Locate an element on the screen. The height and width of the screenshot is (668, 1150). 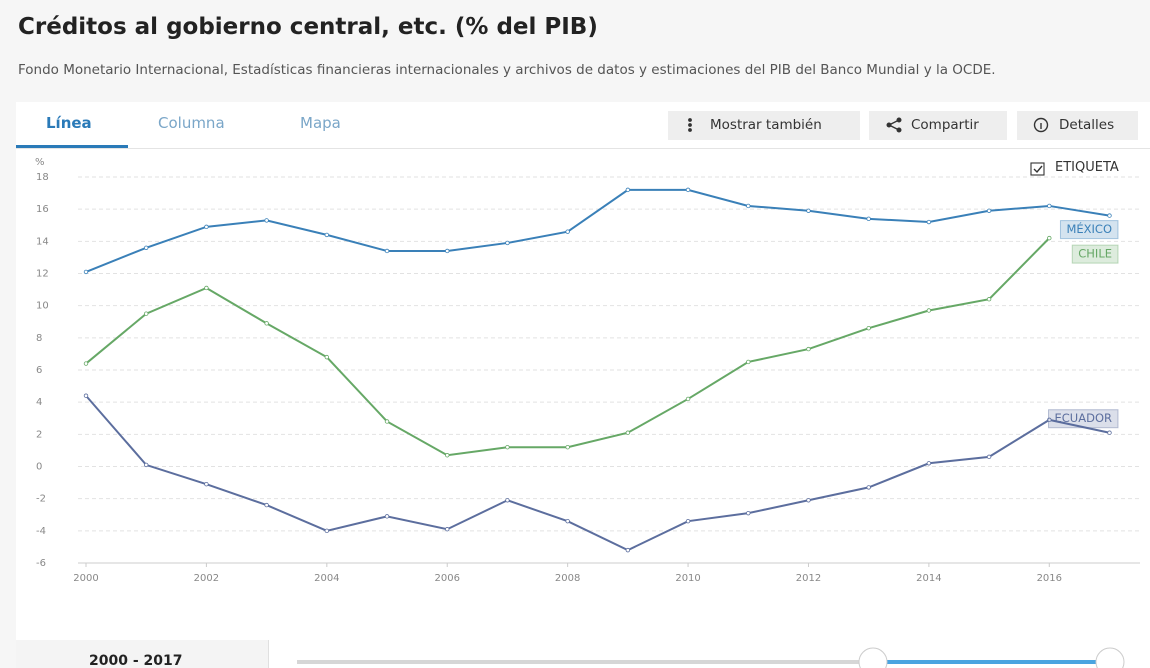
y-tick-label: 4 is located at coordinates (39, 402).